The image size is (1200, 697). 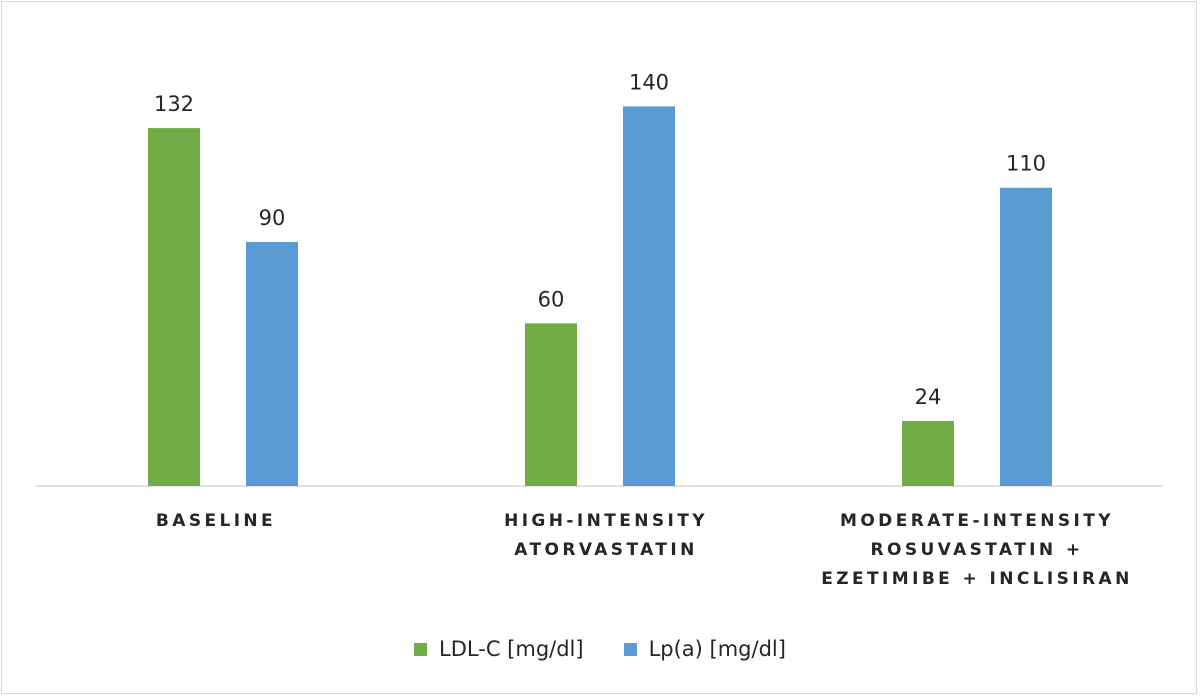 What do you see at coordinates (551, 299) in the screenshot?
I see `data-label-ldl-c-high-intensity-atorvastatin: 60` at bounding box center [551, 299].